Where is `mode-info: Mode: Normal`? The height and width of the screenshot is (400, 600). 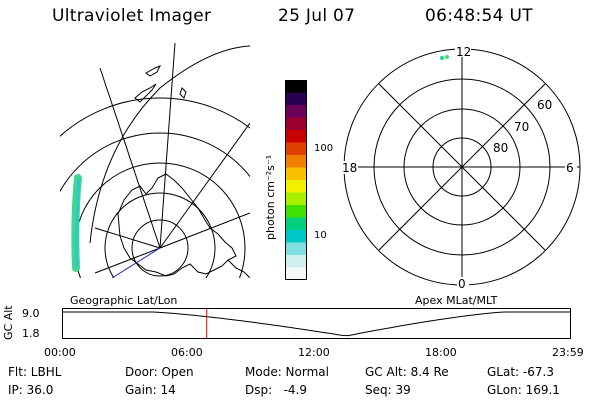 mode-info: Mode: Normal is located at coordinates (287, 372).